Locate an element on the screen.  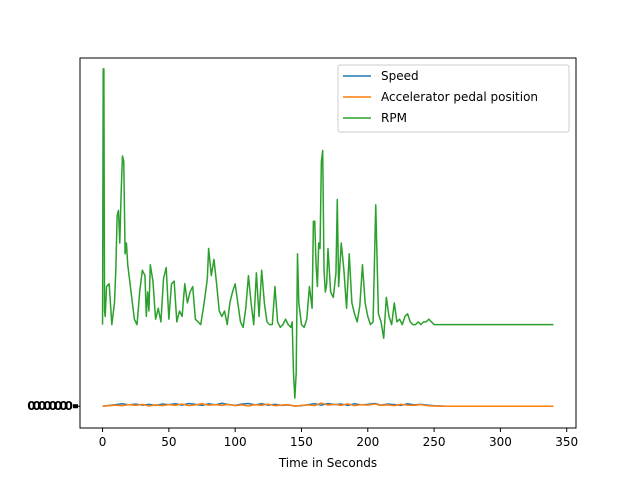
x-tick-label: 0 is located at coordinates (103, 442).